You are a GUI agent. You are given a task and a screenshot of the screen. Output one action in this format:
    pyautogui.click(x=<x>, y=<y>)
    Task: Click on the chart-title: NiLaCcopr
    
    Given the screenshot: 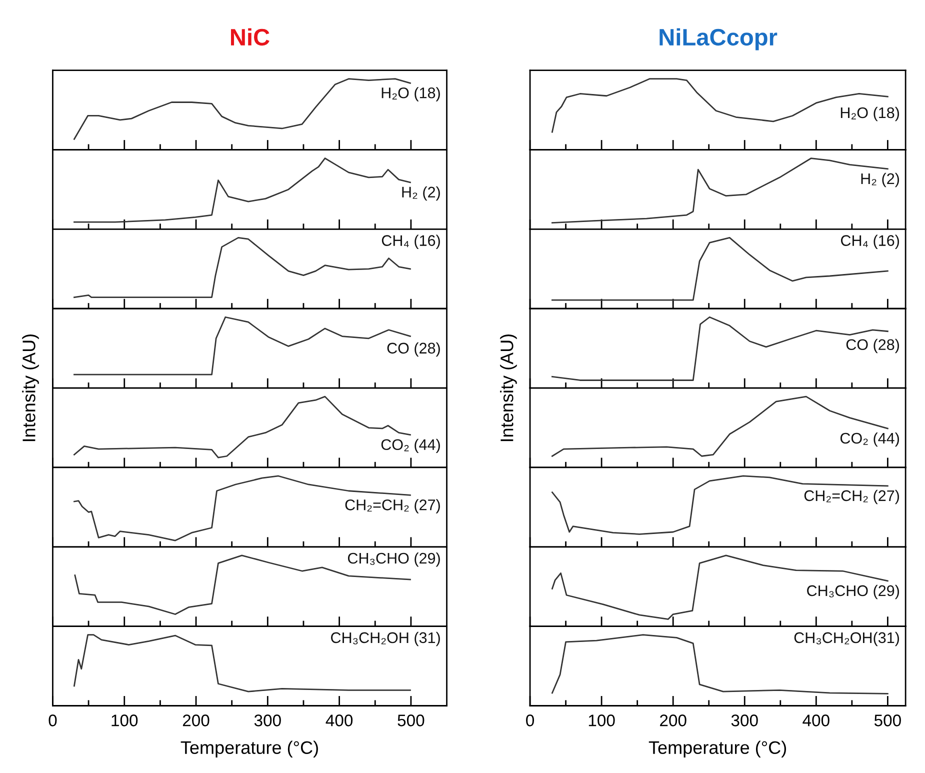 What is the action you would take?
    pyautogui.click(x=719, y=39)
    